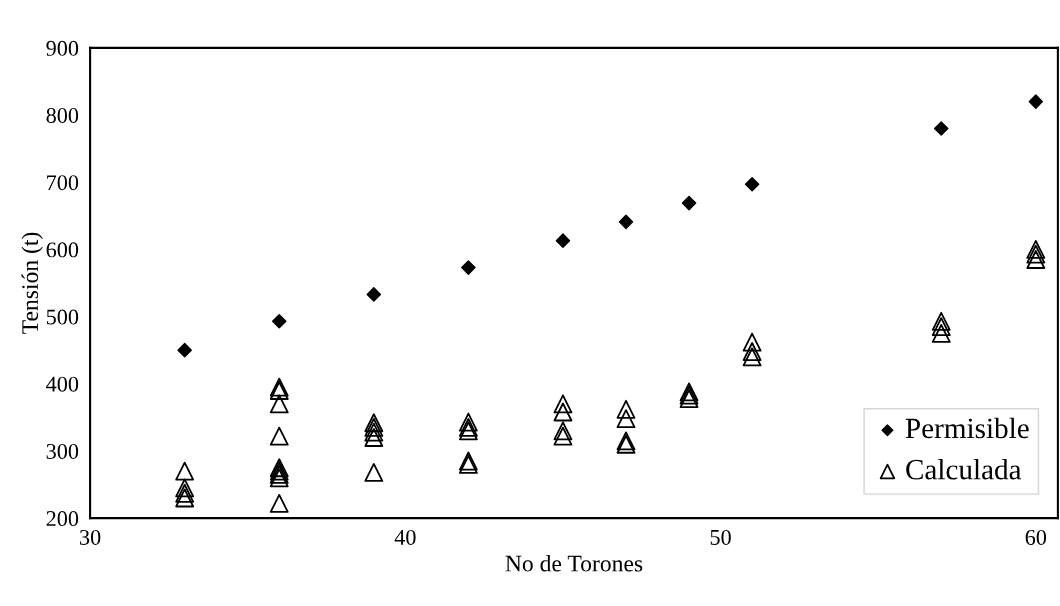  What do you see at coordinates (62, 115) in the screenshot?
I see `y-tick-label: 800` at bounding box center [62, 115].